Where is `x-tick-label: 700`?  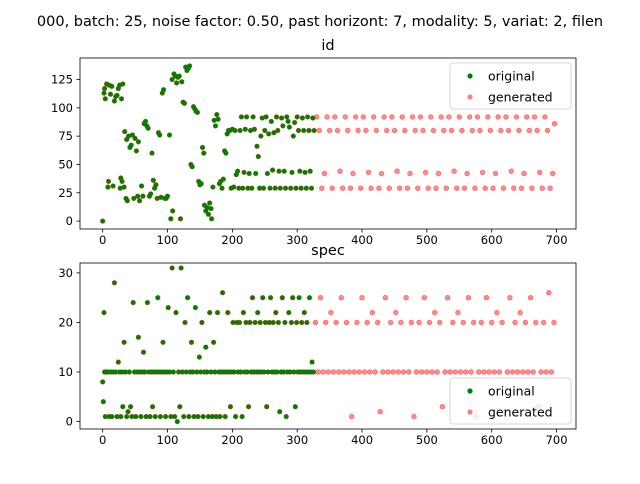
x-tick-label: 700 is located at coordinates (557, 240).